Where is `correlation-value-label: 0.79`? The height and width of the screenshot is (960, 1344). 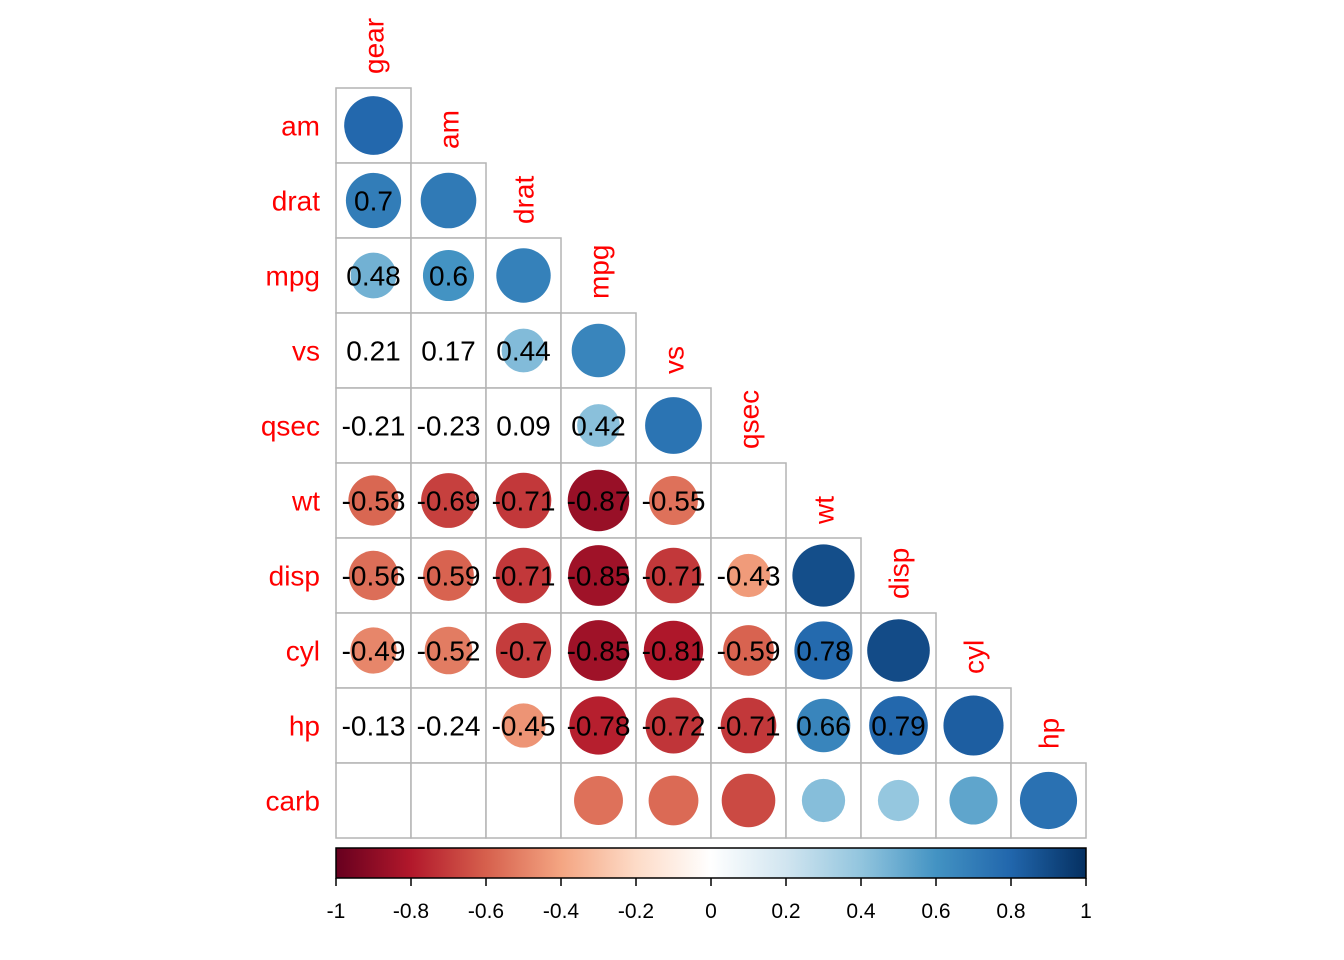
correlation-value-label: 0.79 is located at coordinates (898, 726).